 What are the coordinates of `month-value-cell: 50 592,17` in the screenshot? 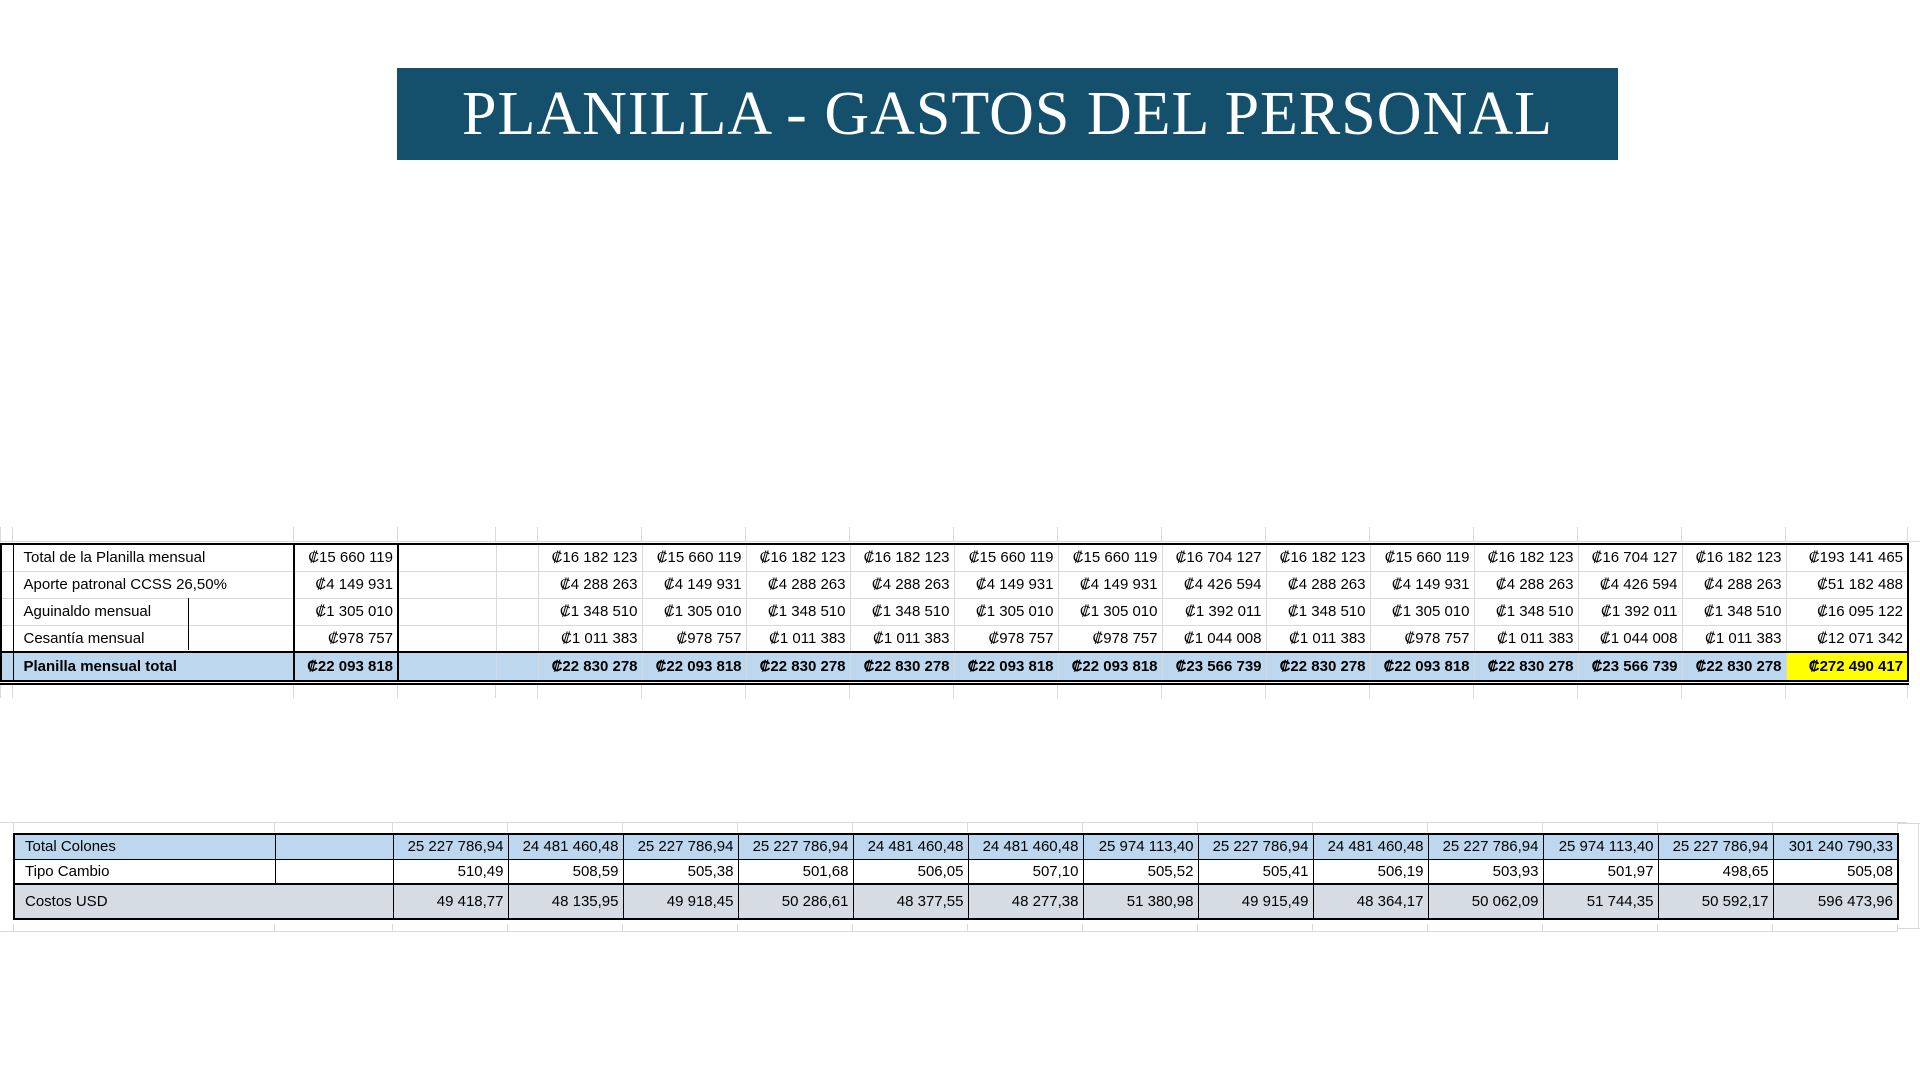 It's located at (1715, 901).